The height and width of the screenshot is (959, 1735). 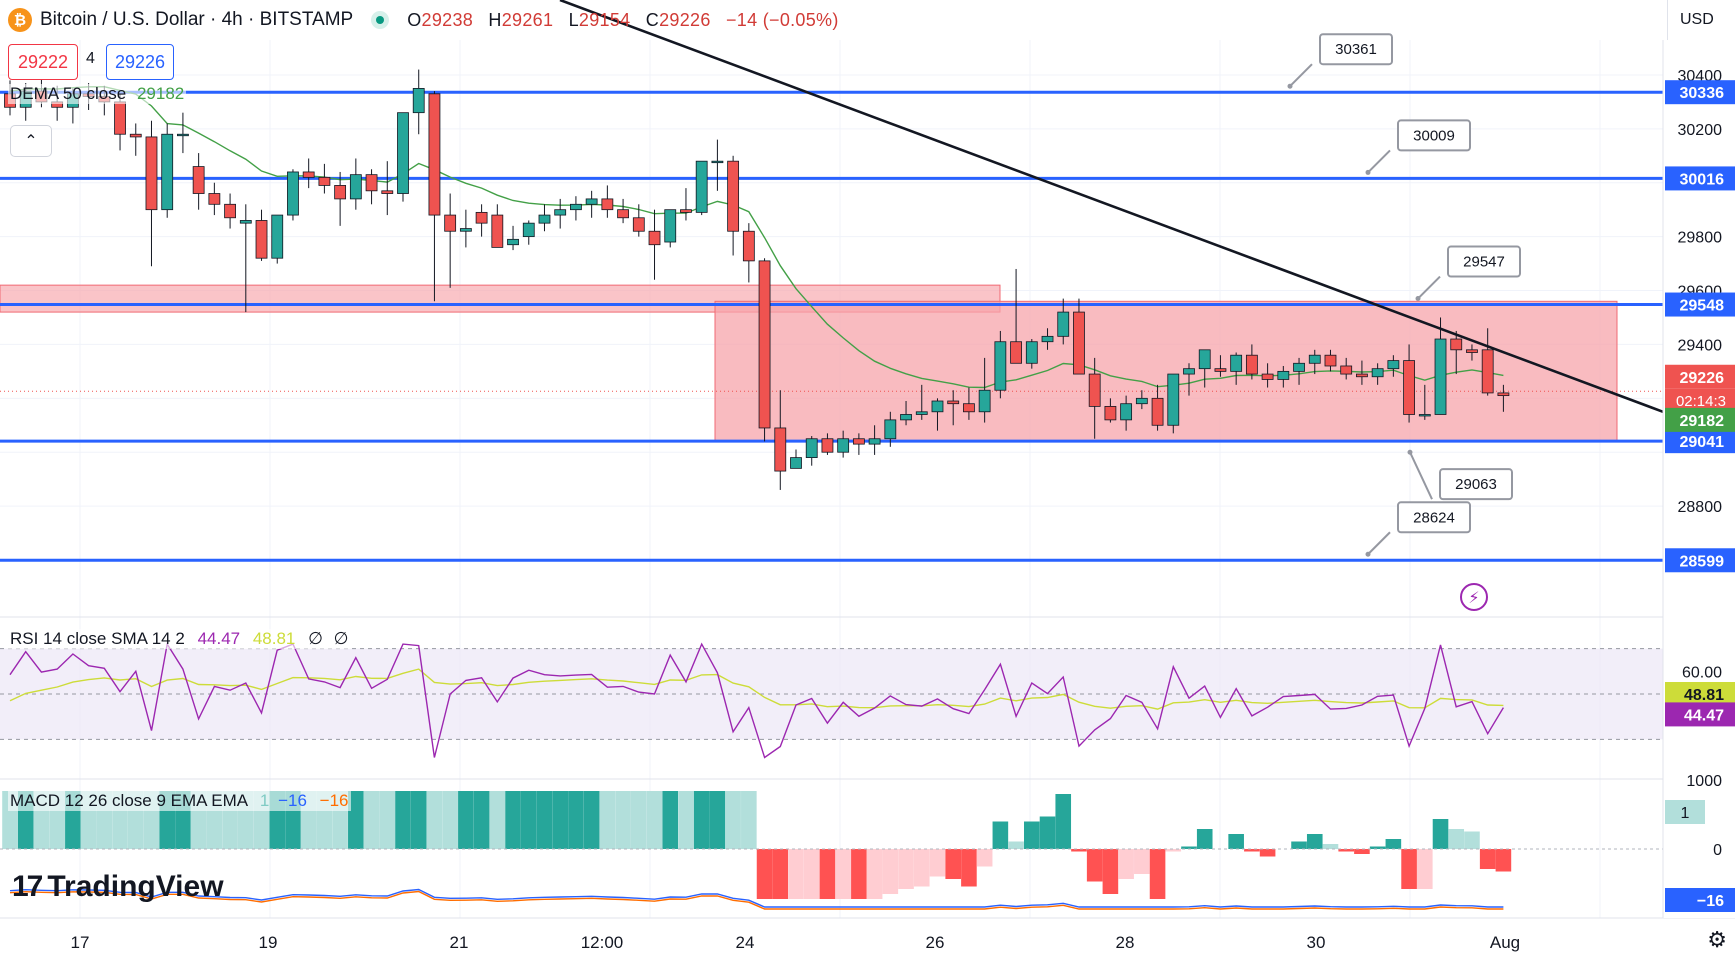 What do you see at coordinates (179, 639) in the screenshot?
I see `rsi-legend: RSI 14 close SMA 14 2 44.47 48.81 ∅ ∅` at bounding box center [179, 639].